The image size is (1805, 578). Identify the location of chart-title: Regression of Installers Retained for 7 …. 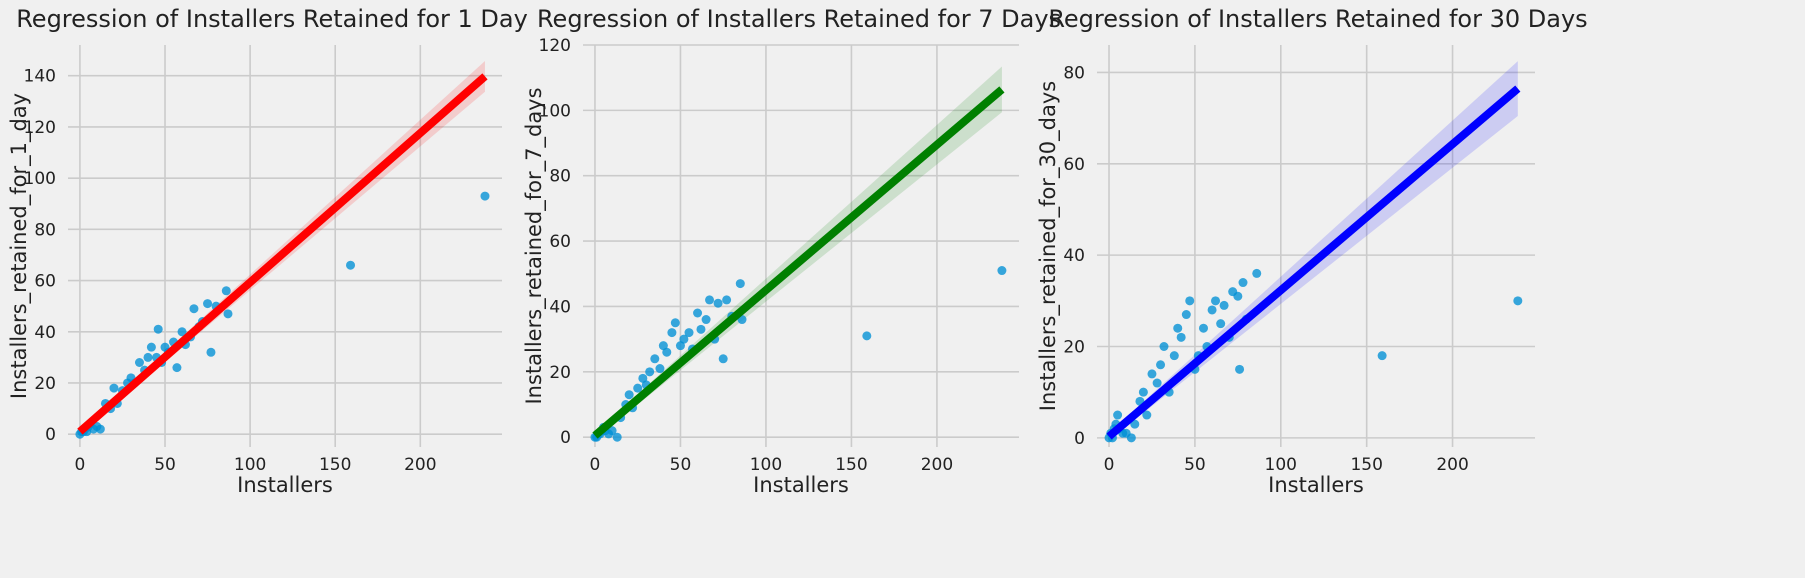
(799, 19).